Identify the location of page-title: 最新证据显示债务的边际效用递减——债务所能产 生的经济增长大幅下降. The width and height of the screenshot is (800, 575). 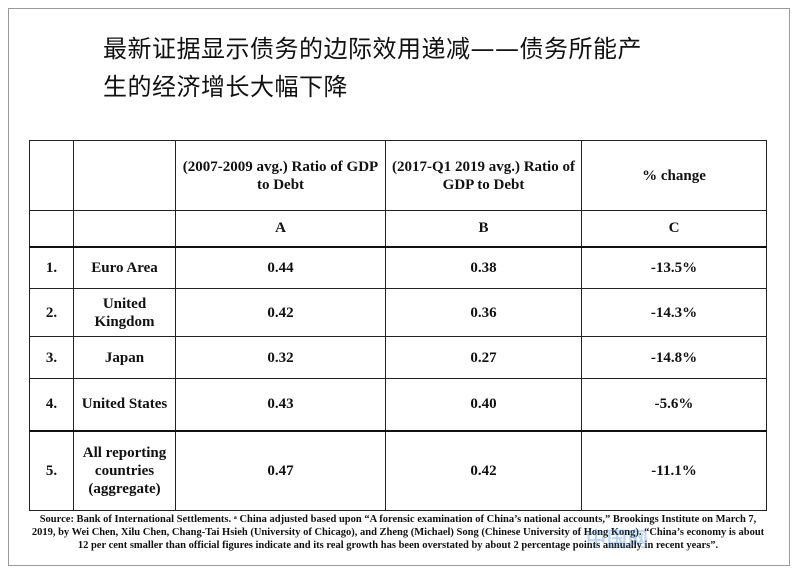
(413, 68).